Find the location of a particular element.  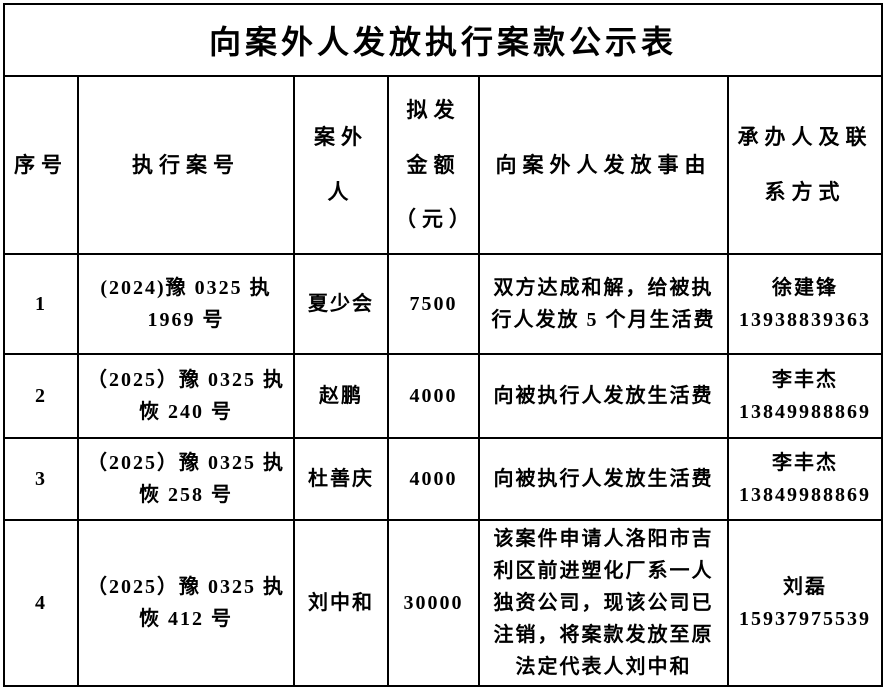

outsider-cell: 刘中和 is located at coordinates (341, 603).